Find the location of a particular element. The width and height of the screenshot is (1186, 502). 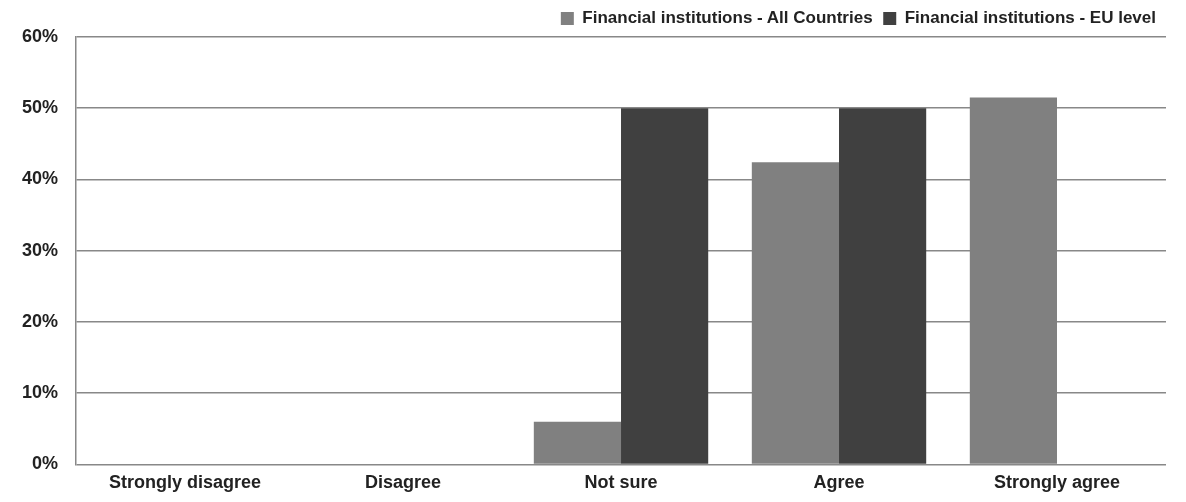

x-tick-label: Strongly agree is located at coordinates (1057, 482).